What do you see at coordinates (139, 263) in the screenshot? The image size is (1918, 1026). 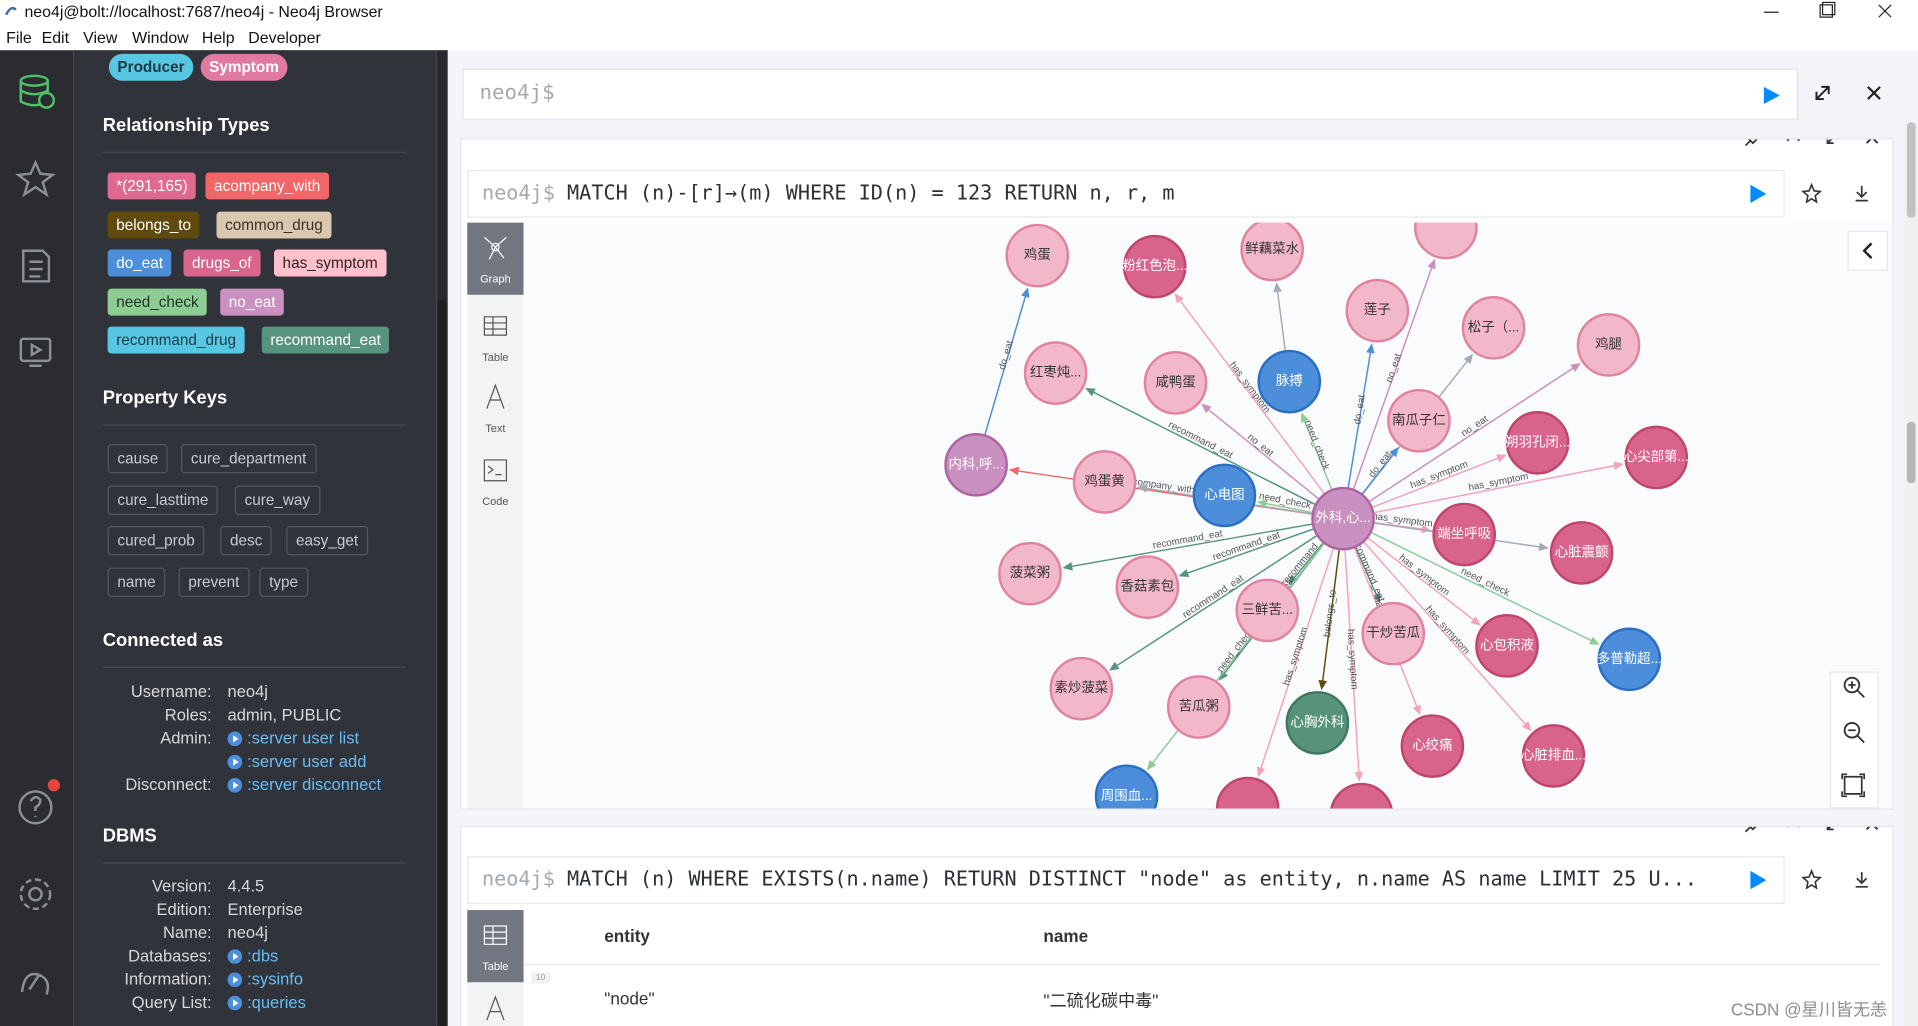 I see `relationship-type-pill: do_eat` at bounding box center [139, 263].